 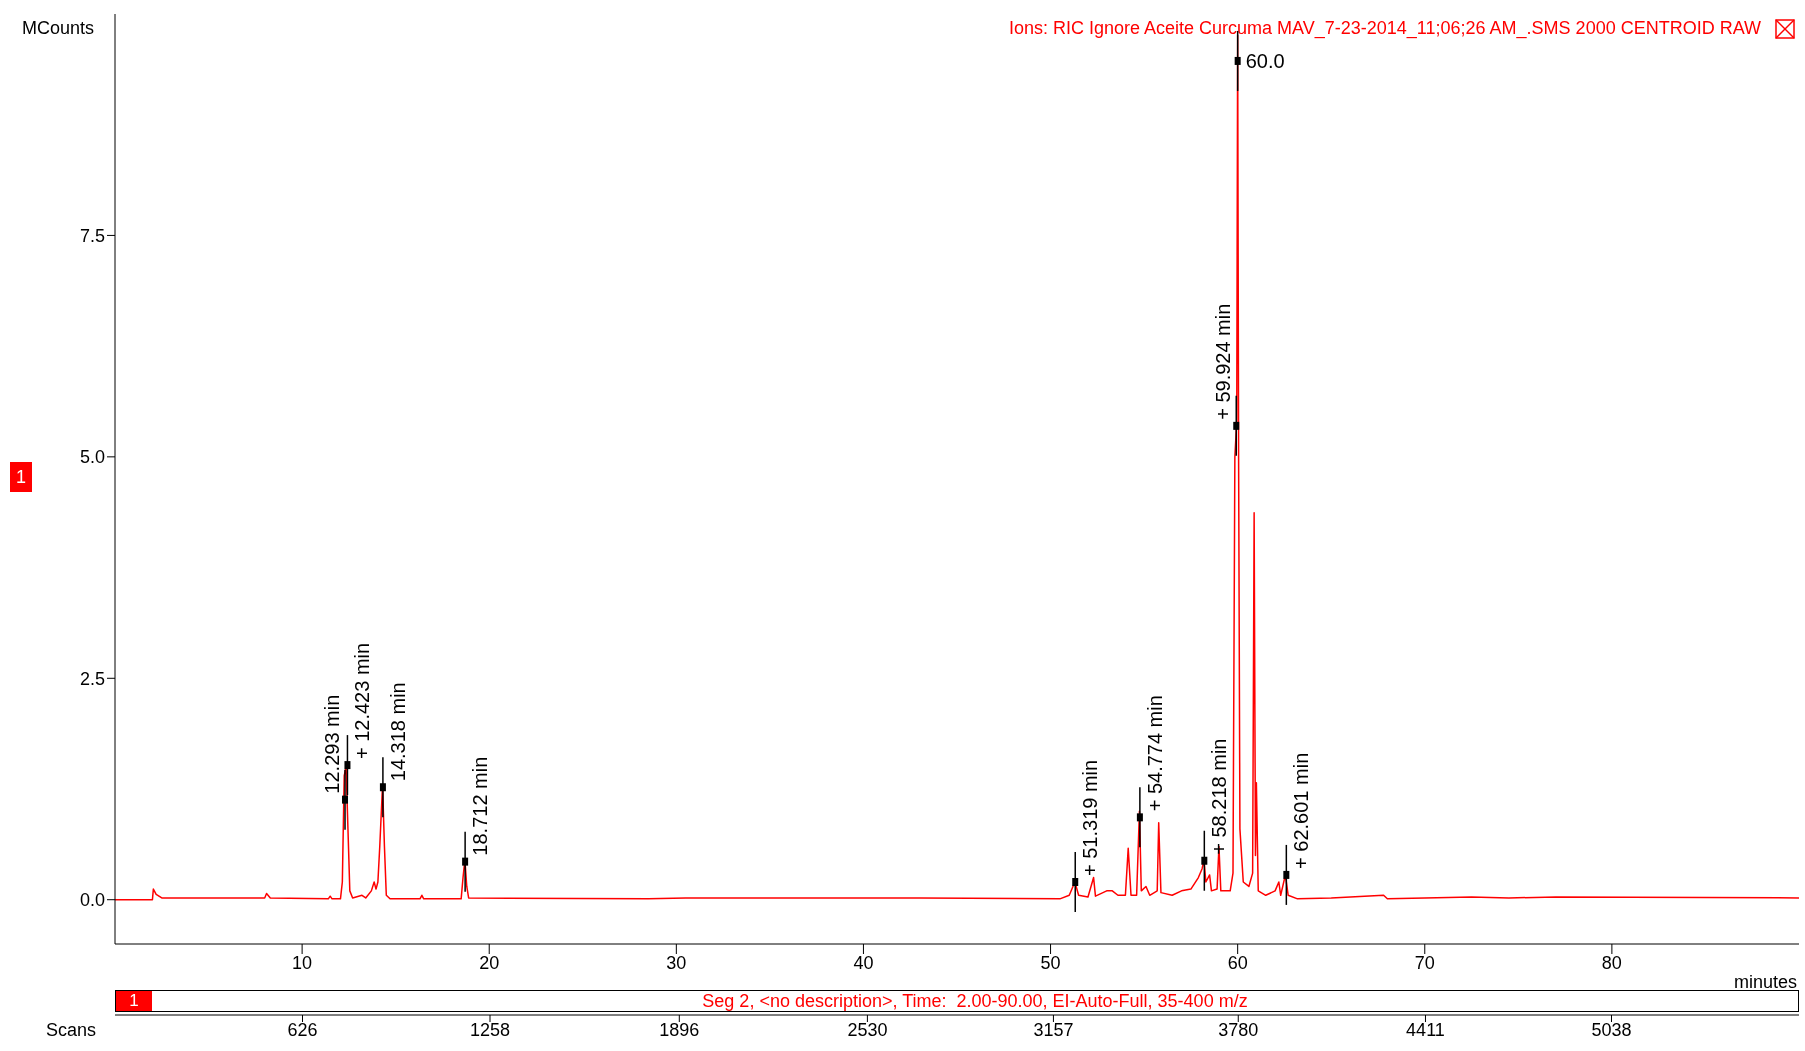 What do you see at coordinates (1301, 810) in the screenshot?
I see `annotation: + 62.601 min` at bounding box center [1301, 810].